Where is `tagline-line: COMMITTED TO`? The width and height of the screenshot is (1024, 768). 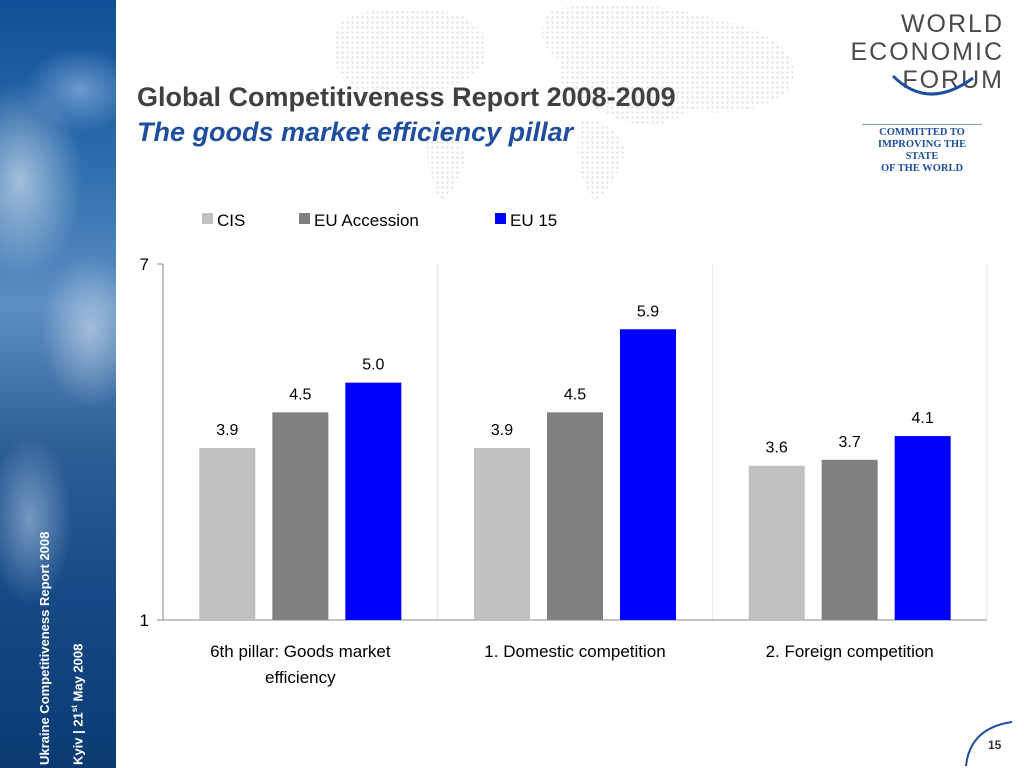 tagline-line: COMMITTED TO is located at coordinates (922, 132).